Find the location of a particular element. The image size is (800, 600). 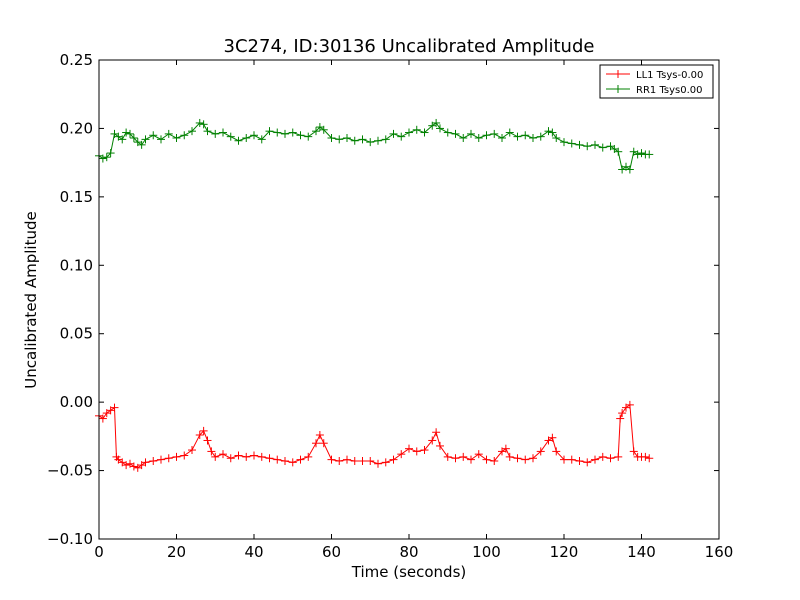

legend: LL1 Tsys-0.00 RR1 Tsys0.00 is located at coordinates (656, 81).